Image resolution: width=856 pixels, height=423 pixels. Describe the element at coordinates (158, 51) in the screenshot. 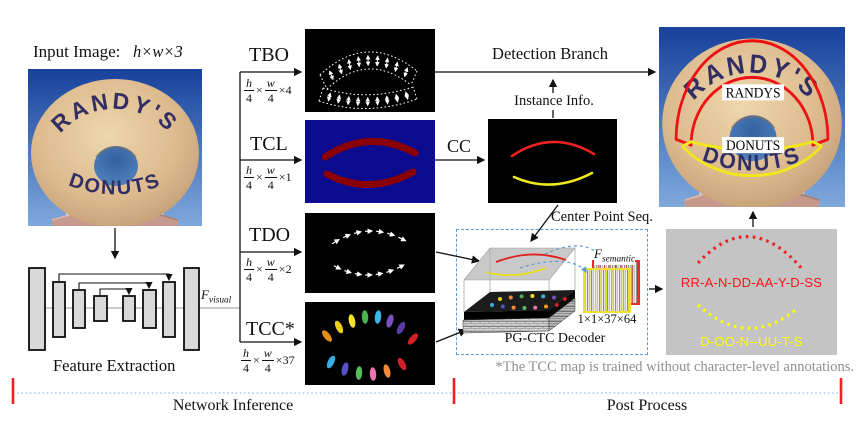

I see `input-dims-label: h×w×3` at that location.